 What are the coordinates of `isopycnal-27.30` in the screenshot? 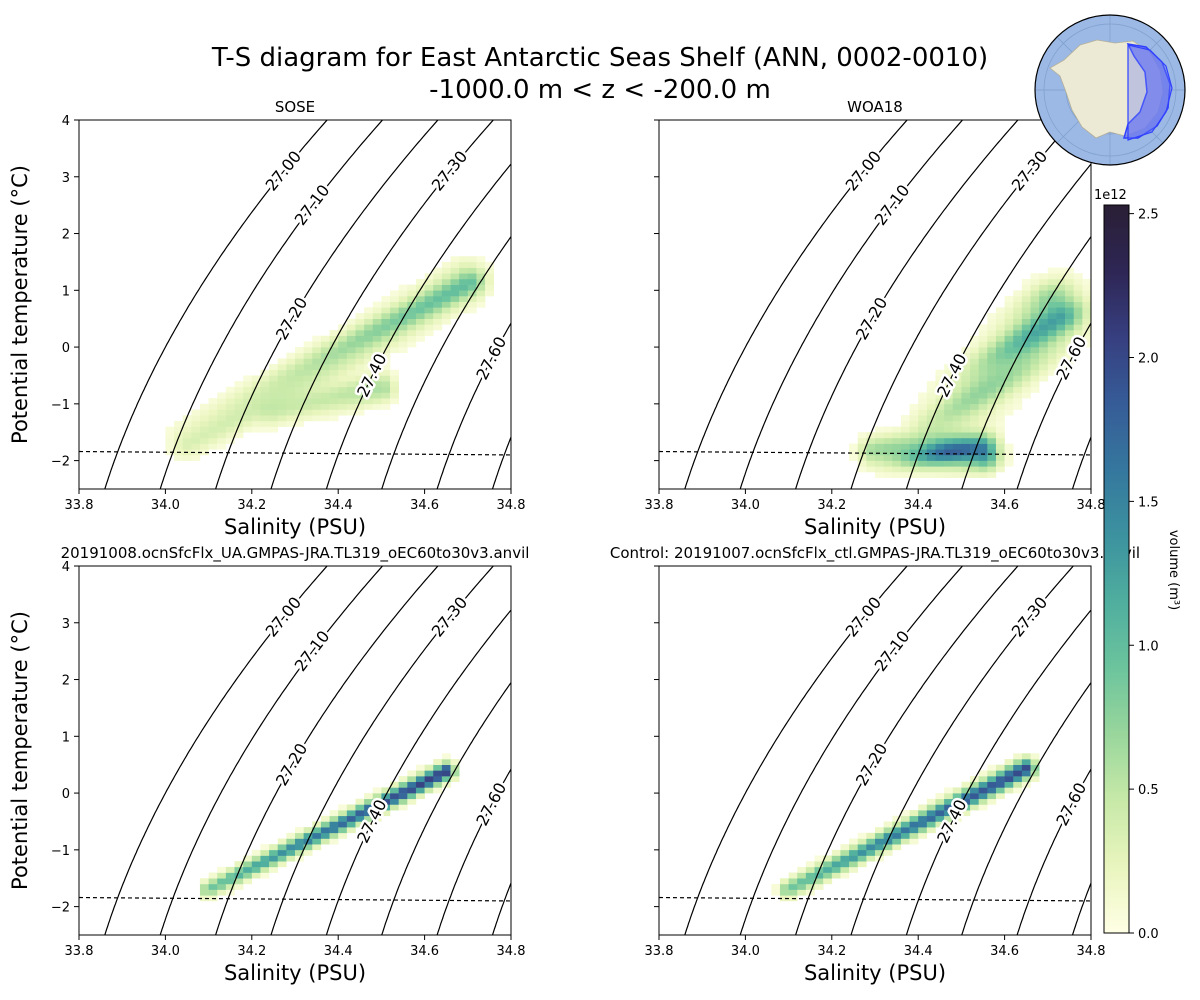 It's located at (962, 750).